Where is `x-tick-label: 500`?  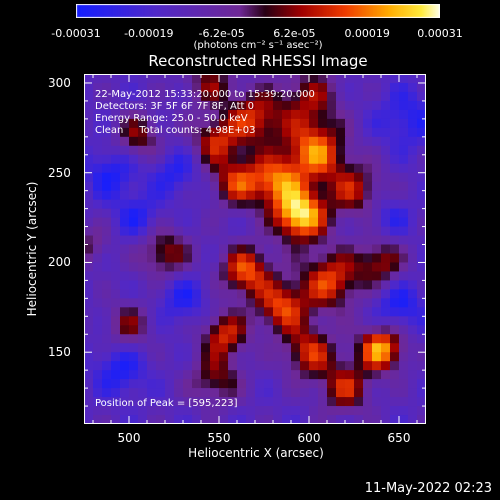
x-tick-label: 500 is located at coordinates (129, 438).